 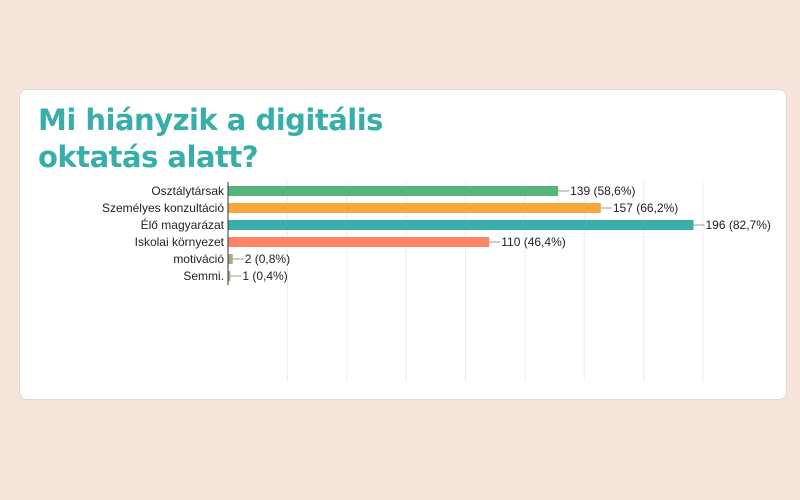 I want to click on title-line-2: oktatás alatt?, so click(x=148, y=157).